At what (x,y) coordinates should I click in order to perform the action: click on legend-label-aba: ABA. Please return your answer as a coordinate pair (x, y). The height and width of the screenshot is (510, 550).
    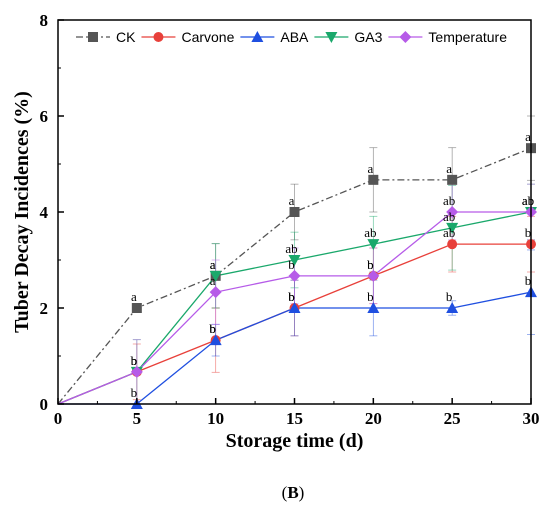
    Looking at the image, I should click on (294, 37).